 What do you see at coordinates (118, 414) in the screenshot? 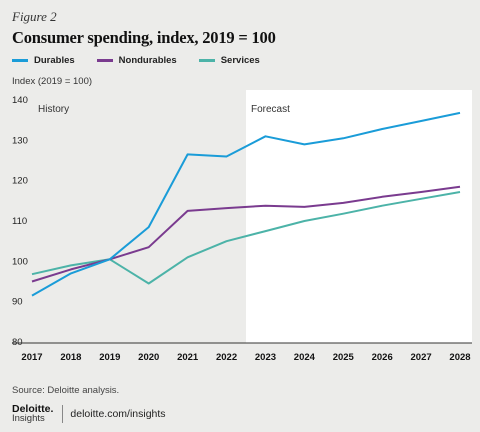
I see `insights-link: deloitte.com/insights` at bounding box center [118, 414].